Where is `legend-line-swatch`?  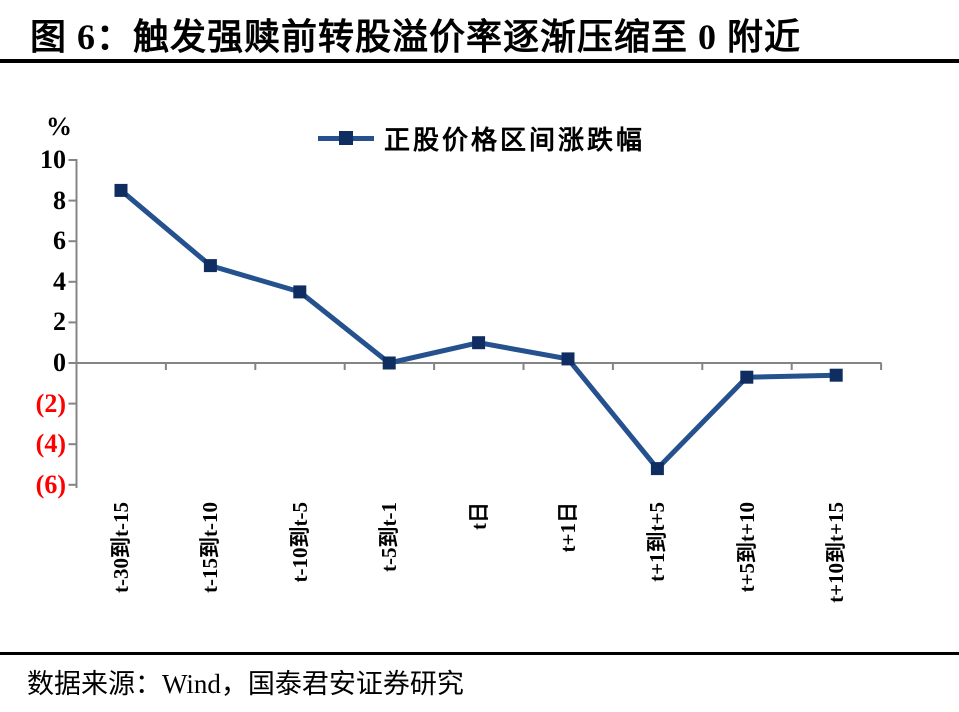 legend-line-swatch is located at coordinates (346, 137).